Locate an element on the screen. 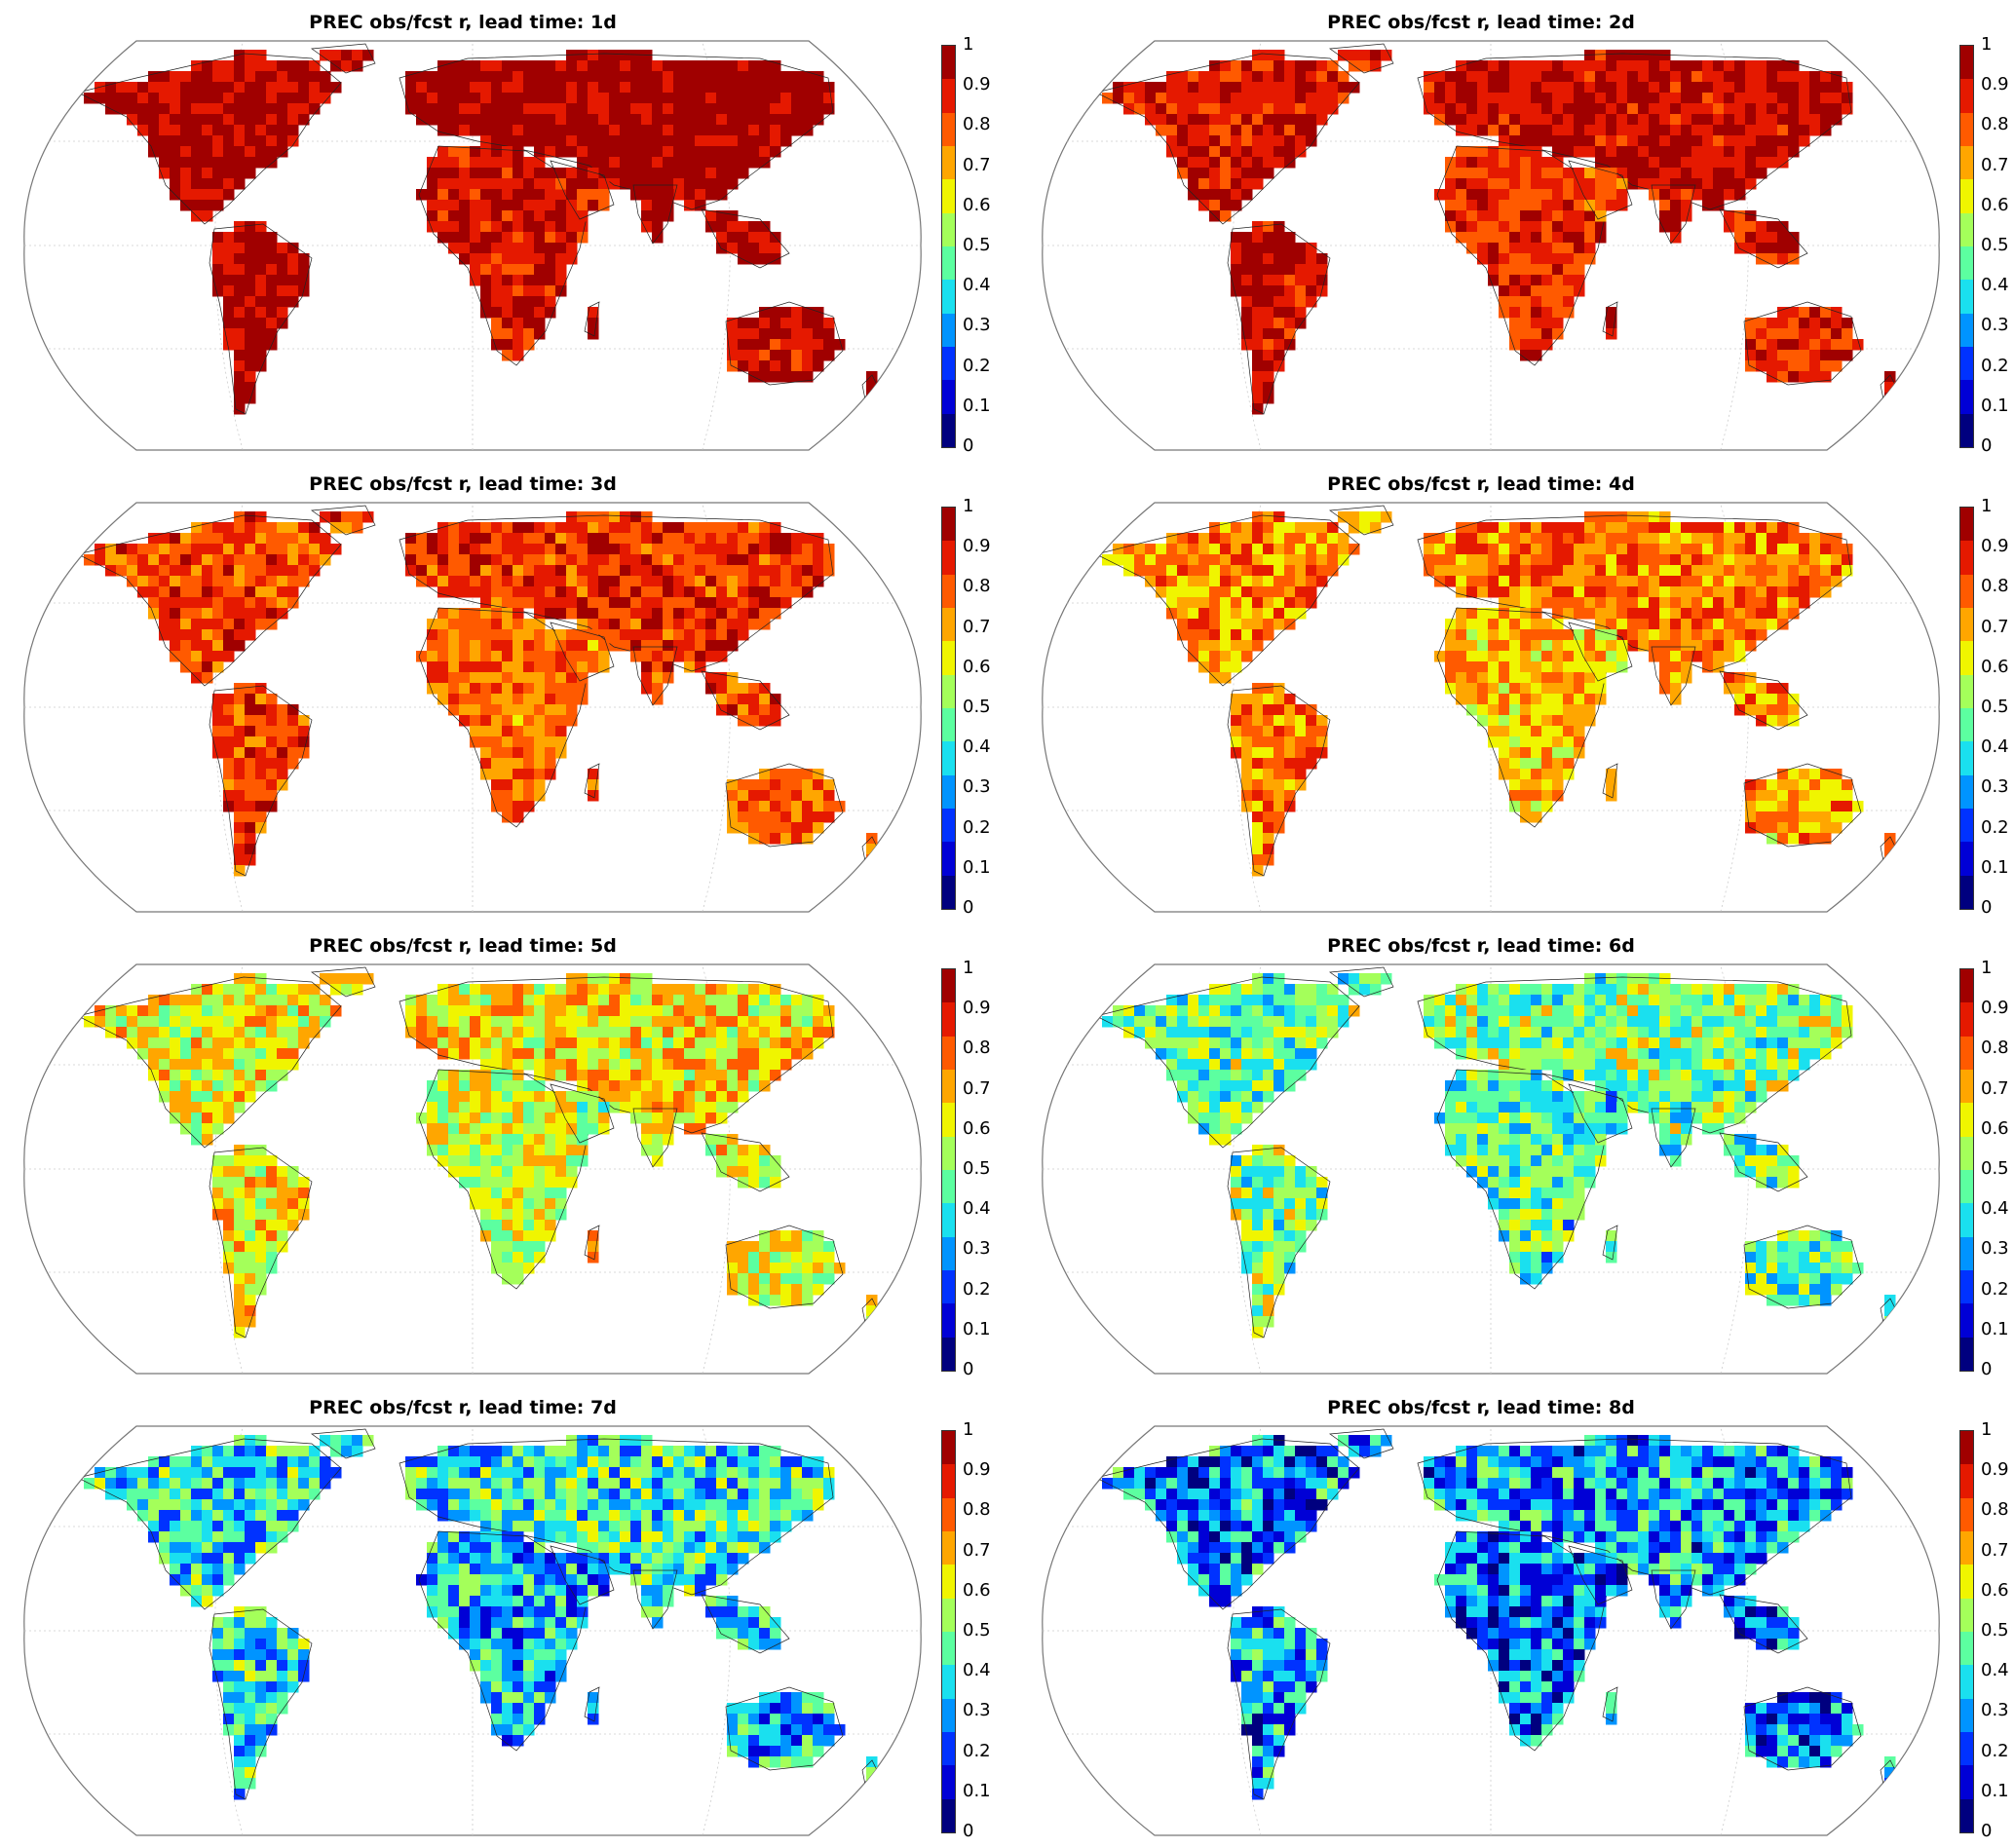 This screenshot has height=1848, width=2014. panel-title: PREC obs/fcst r, lead time: 3d is located at coordinates (463, 484).